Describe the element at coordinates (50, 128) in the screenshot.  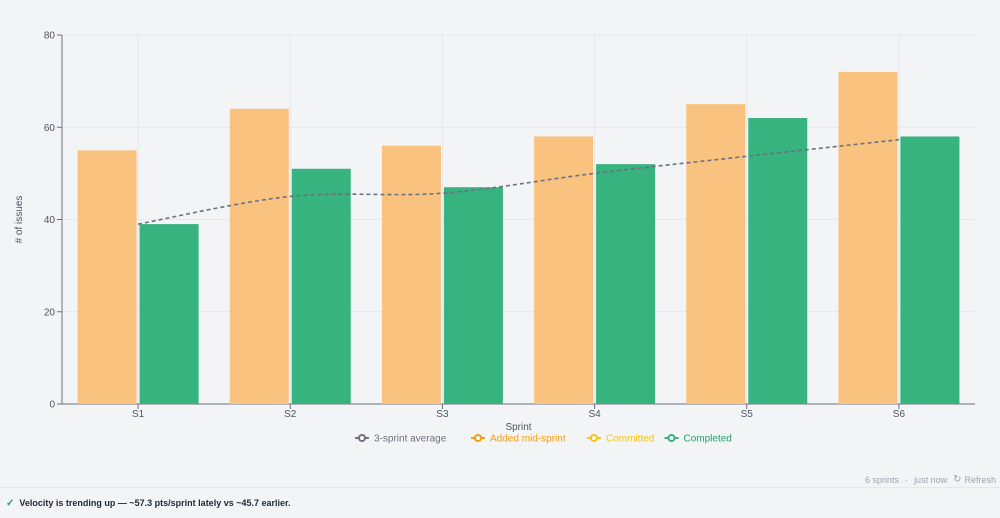
I see `y-tick-label: 60` at that location.